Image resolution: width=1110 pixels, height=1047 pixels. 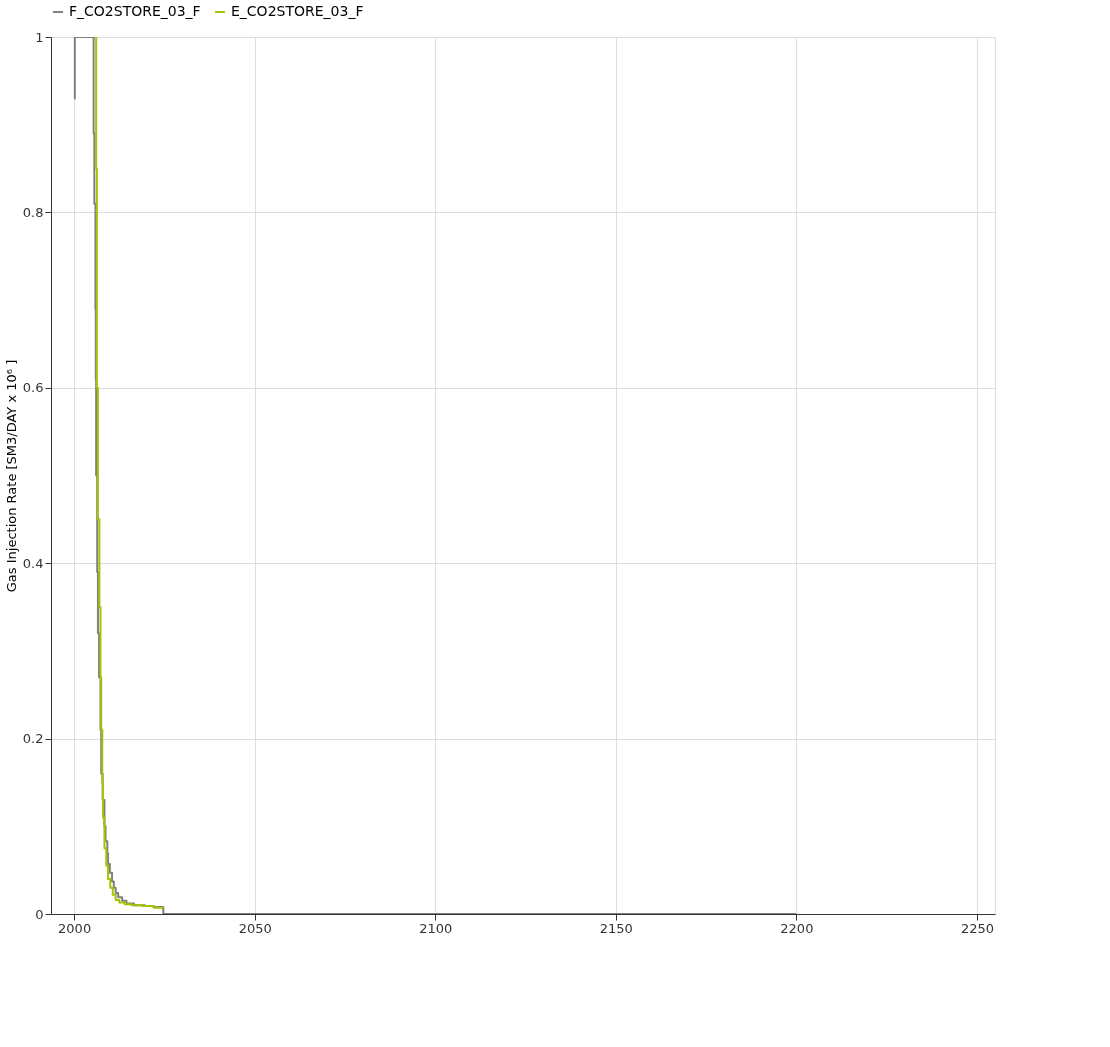 I want to click on y-tick-label: 0.2, so click(x=33, y=739).